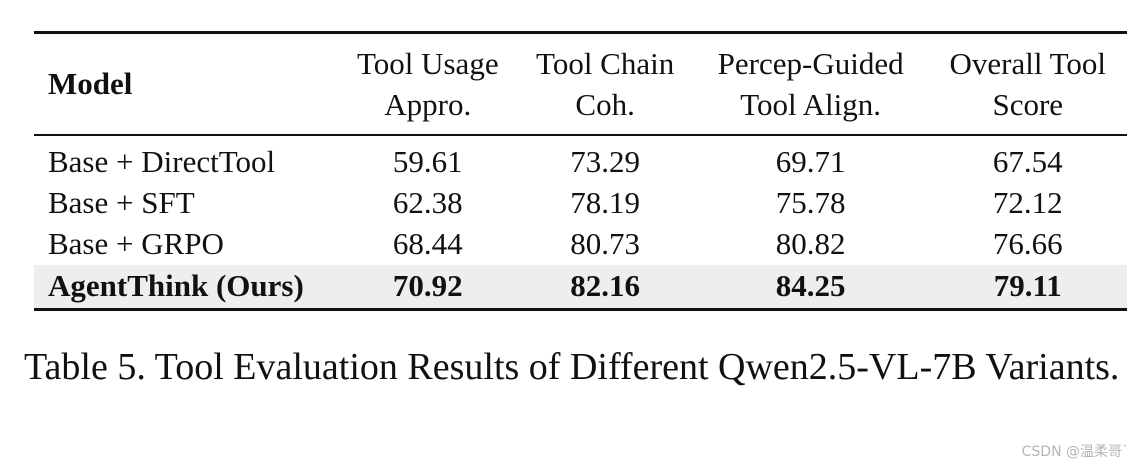 The width and height of the screenshot is (1139, 469). Describe the element at coordinates (1028, 84) in the screenshot. I see `header-overall: Overall Tool Score` at that location.